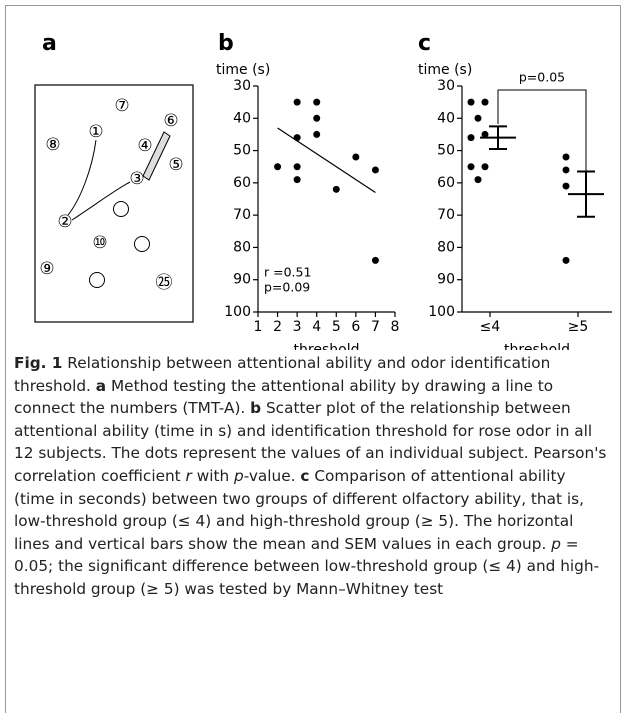 This screenshot has width=627, height=715. What do you see at coordinates (287, 272) in the screenshot?
I see `annotation: r =0.51` at bounding box center [287, 272].